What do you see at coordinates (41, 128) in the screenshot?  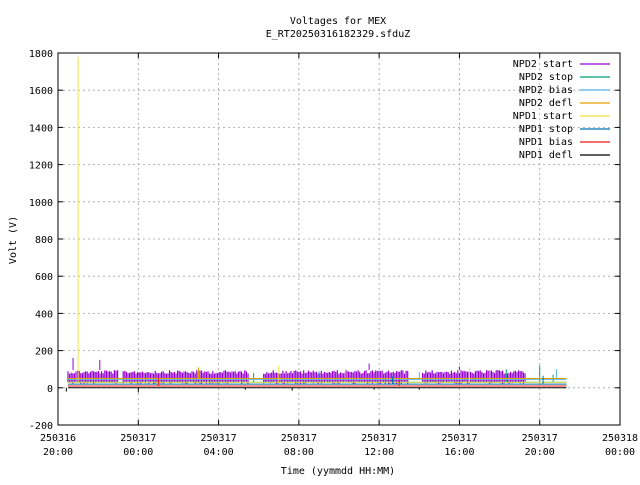 I see `y-tick-label: 1400` at bounding box center [41, 128].